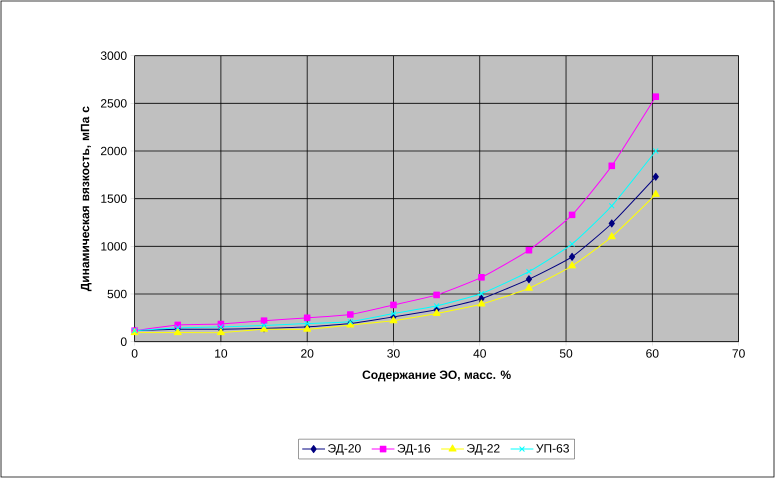  What do you see at coordinates (221, 353) in the screenshot?
I see `x-tick-label: 10` at bounding box center [221, 353].